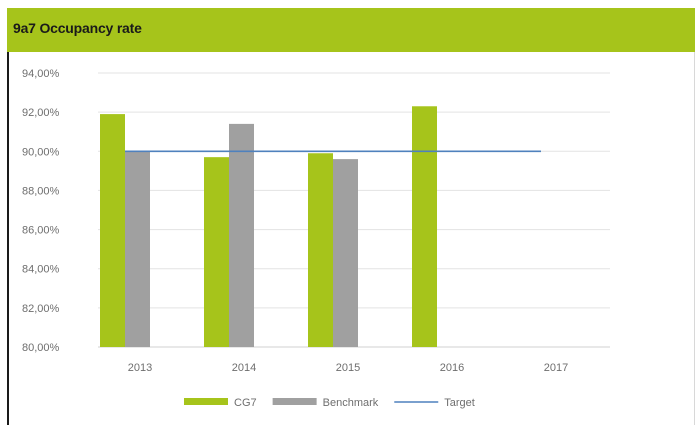  I want to click on x-axis-ticks: 2013 2014 2015 2016 2017, so click(348, 368).